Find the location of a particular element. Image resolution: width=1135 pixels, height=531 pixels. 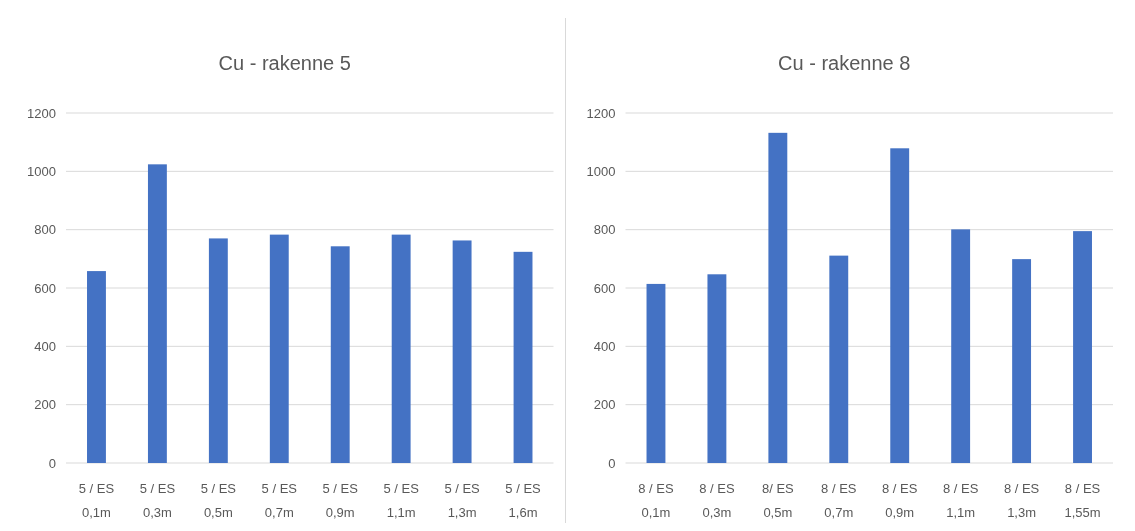

x-tick-label: 8 / ES 1,3m is located at coordinates (1021, 500).